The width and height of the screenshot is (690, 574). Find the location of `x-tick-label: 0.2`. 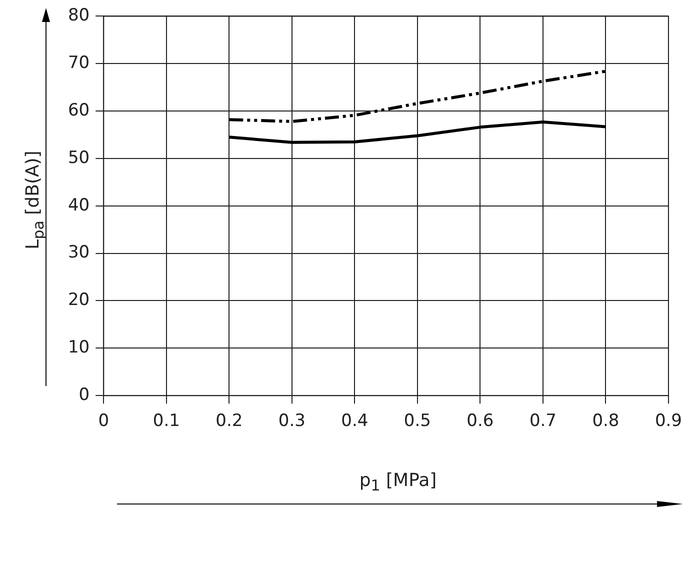

x-tick-label: 0.2 is located at coordinates (229, 421).